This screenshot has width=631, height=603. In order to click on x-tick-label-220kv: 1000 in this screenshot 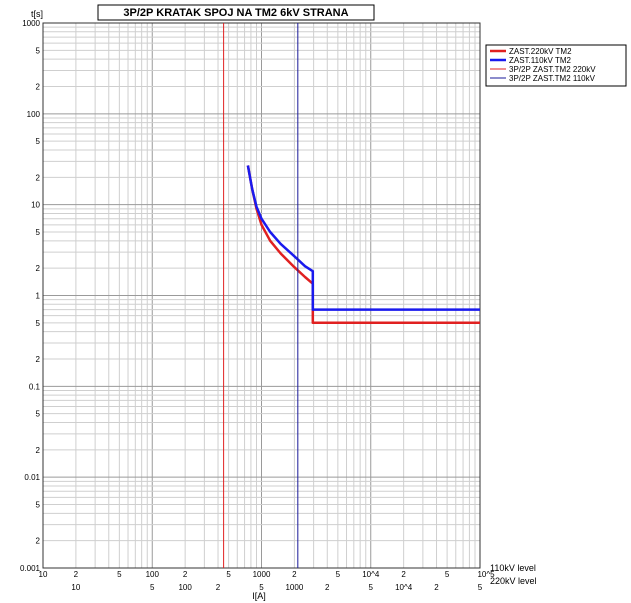, I will do `click(294, 587)`.